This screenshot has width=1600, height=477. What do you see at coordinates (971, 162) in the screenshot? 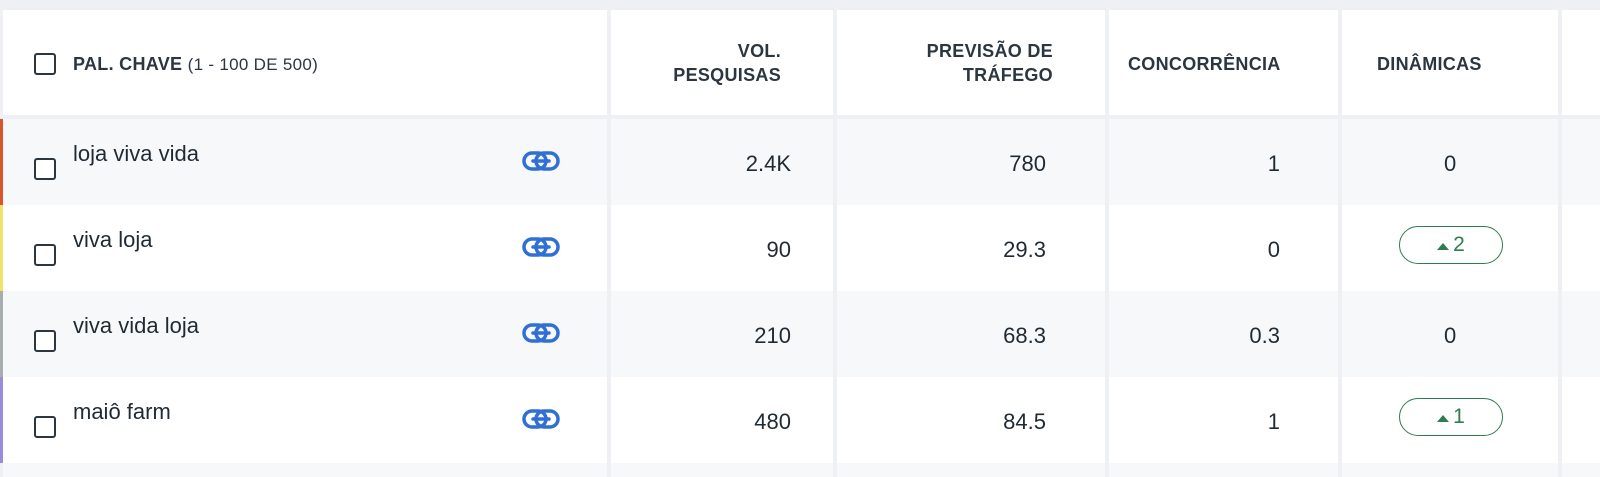
I see `traffic-cell: 780` at bounding box center [971, 162].